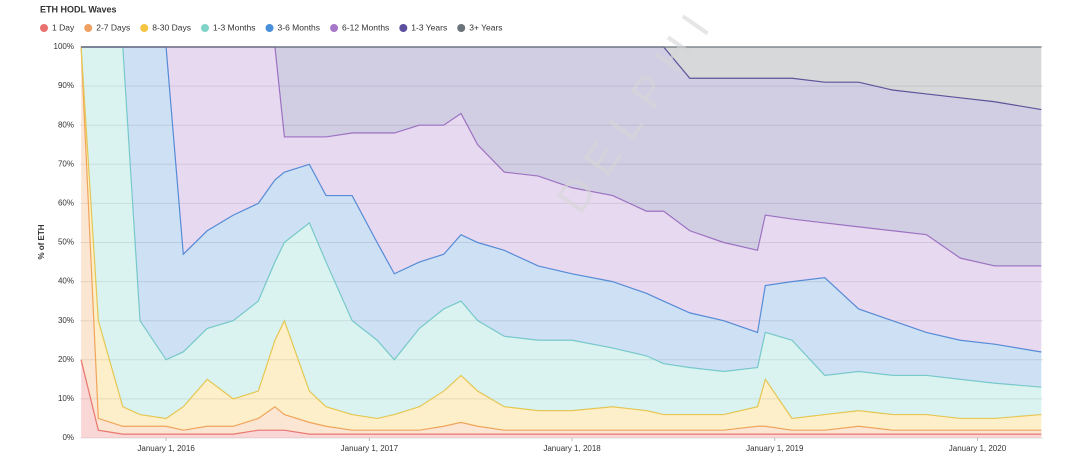  Describe the element at coordinates (166, 448) in the screenshot. I see `x-tick-label: January 1, 2016` at that location.